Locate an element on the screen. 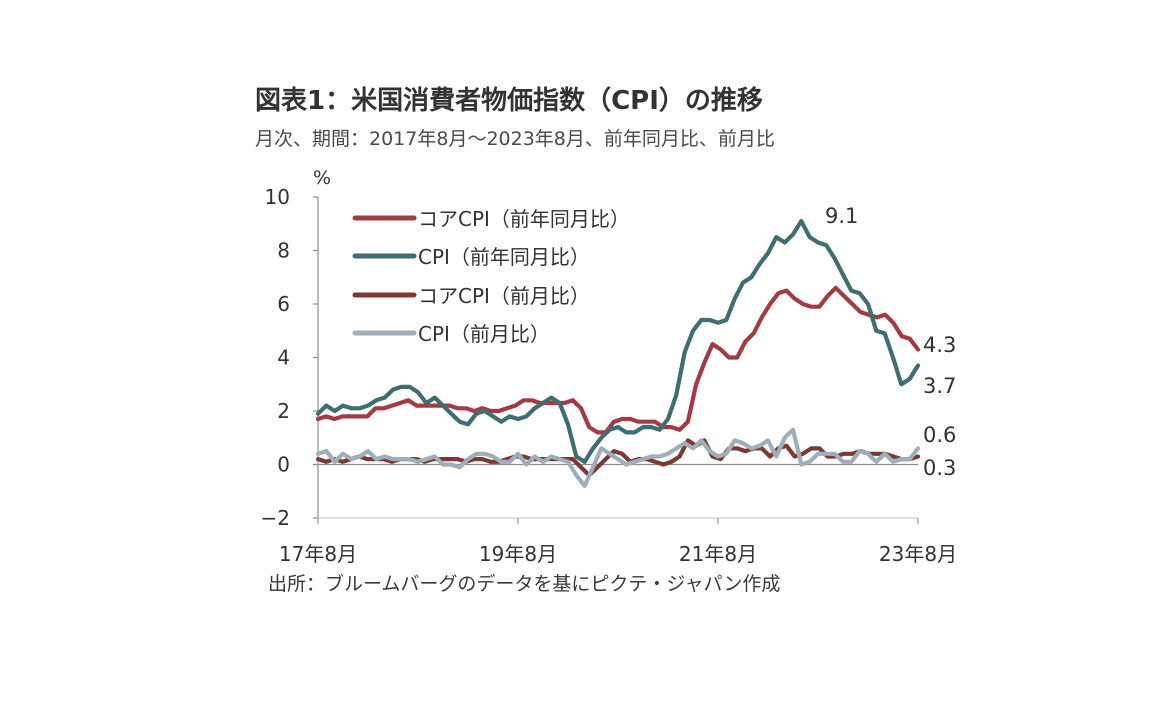 This screenshot has width=1152, height=720. y-tick-label: 4 is located at coordinates (283, 358).